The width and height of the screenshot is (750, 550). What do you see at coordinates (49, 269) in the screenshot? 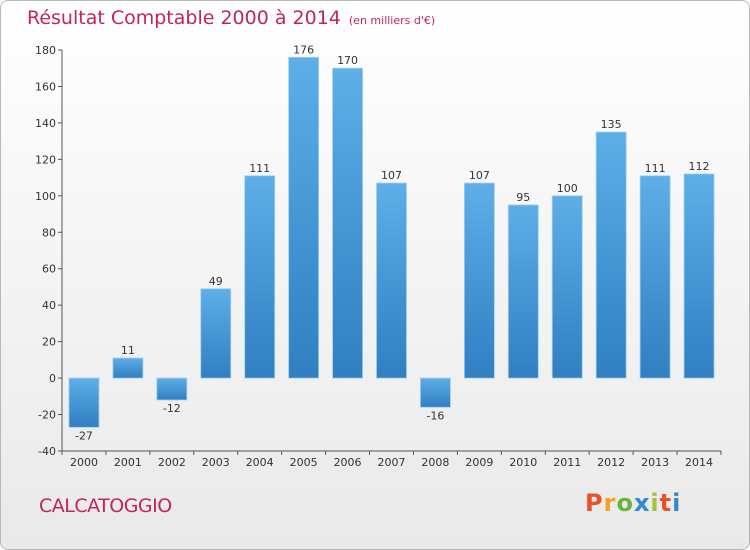
I see `y-tick-label: 60` at bounding box center [49, 269].